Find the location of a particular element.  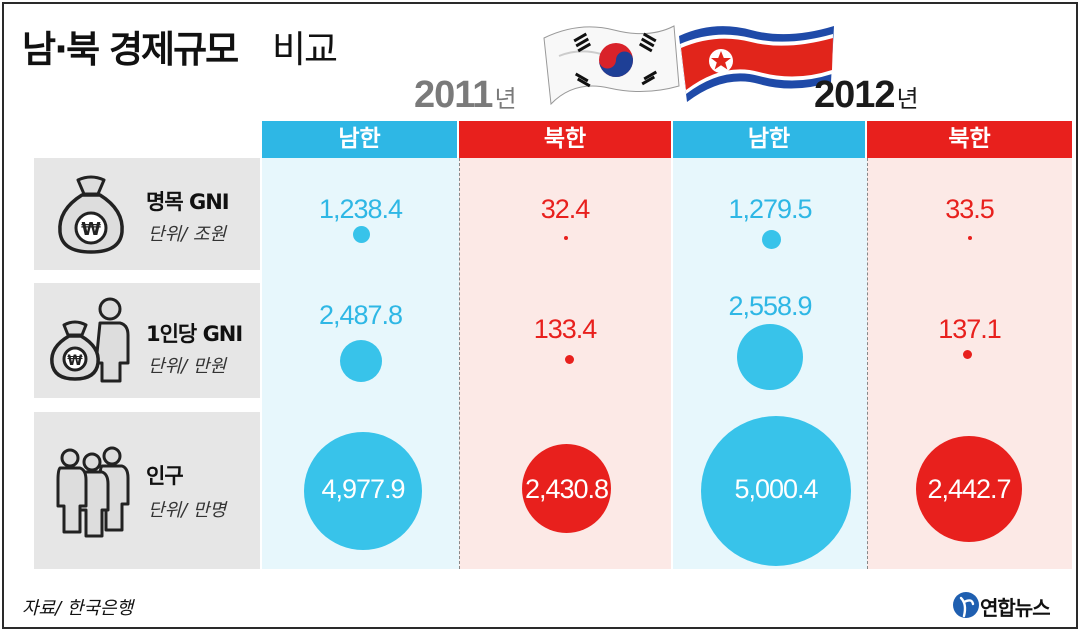

row-label-per-capita-gni: ₩ 1인당 GNI 단위/ 만원 is located at coordinates (147, 340).